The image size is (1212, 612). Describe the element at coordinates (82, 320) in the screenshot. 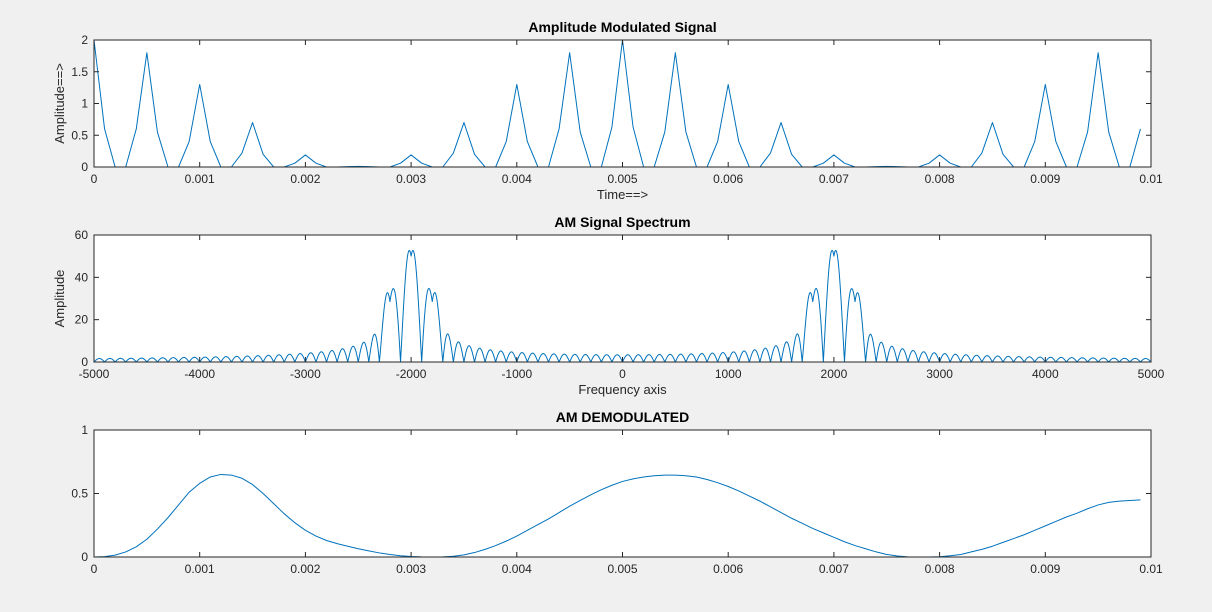

I see `y-tick-label: 20` at that location.